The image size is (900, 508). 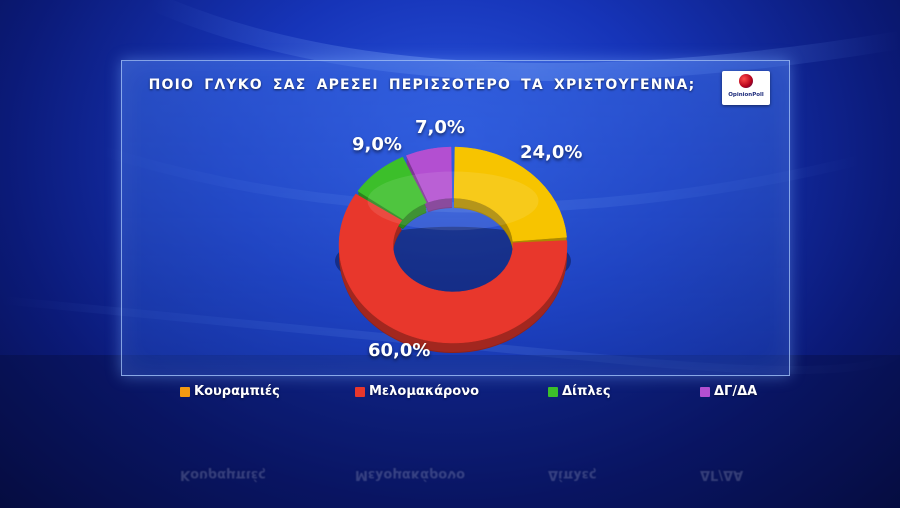 I want to click on donut-highlight, so click(x=453, y=201).